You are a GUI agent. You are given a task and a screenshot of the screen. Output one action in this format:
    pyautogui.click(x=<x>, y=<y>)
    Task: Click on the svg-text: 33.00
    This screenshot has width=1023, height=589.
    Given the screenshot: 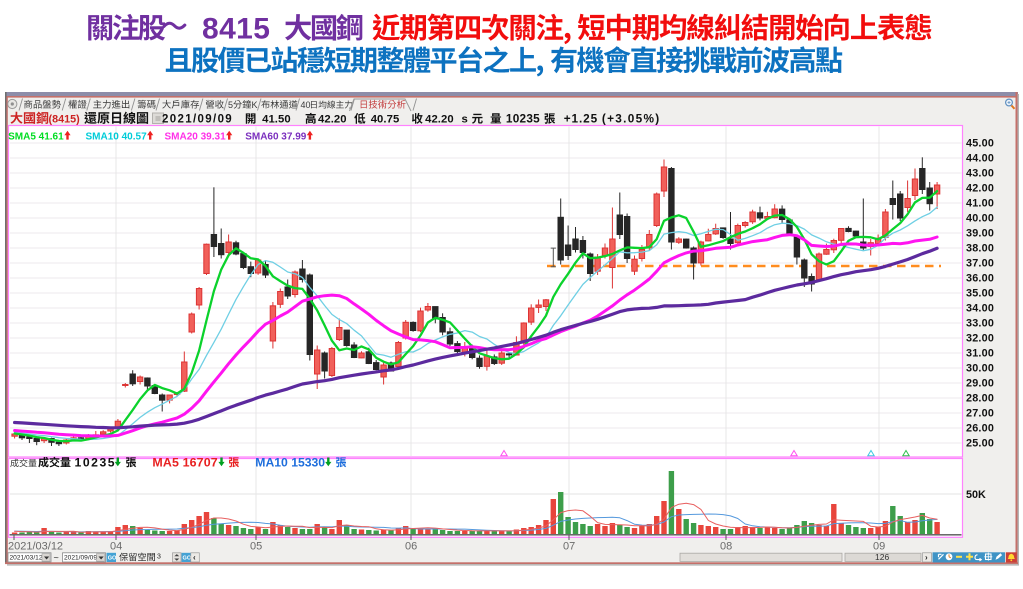 What is the action you would take?
    pyautogui.click(x=980, y=324)
    